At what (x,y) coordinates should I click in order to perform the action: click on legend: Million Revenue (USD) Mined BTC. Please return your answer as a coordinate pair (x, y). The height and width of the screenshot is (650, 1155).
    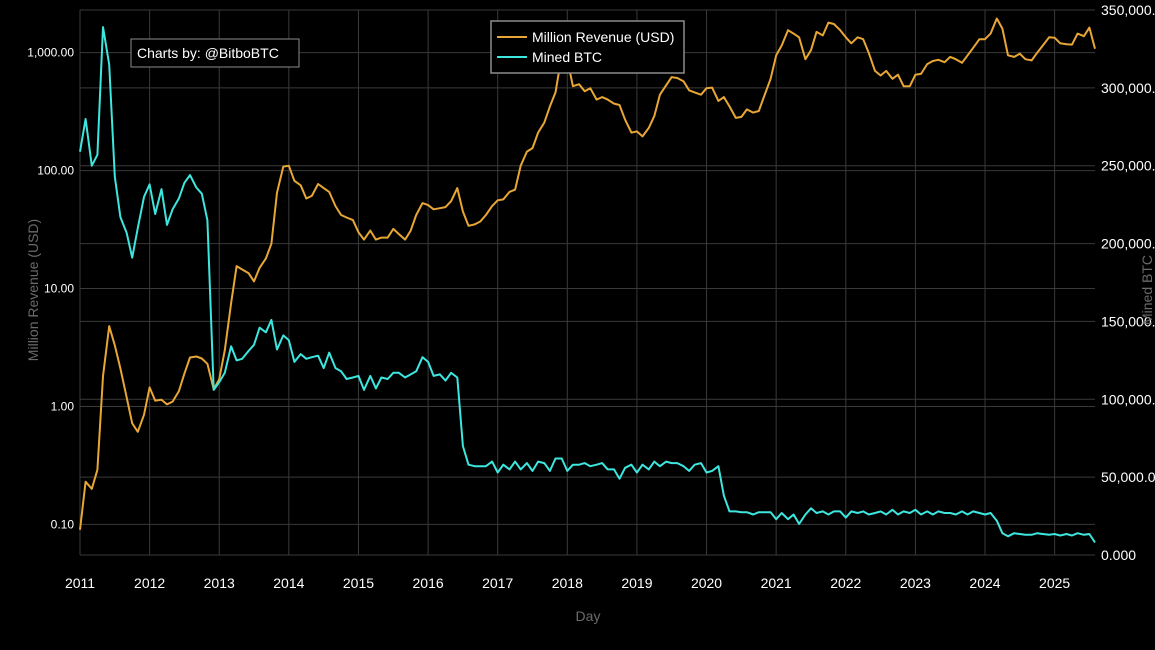
    Looking at the image, I should click on (587, 47).